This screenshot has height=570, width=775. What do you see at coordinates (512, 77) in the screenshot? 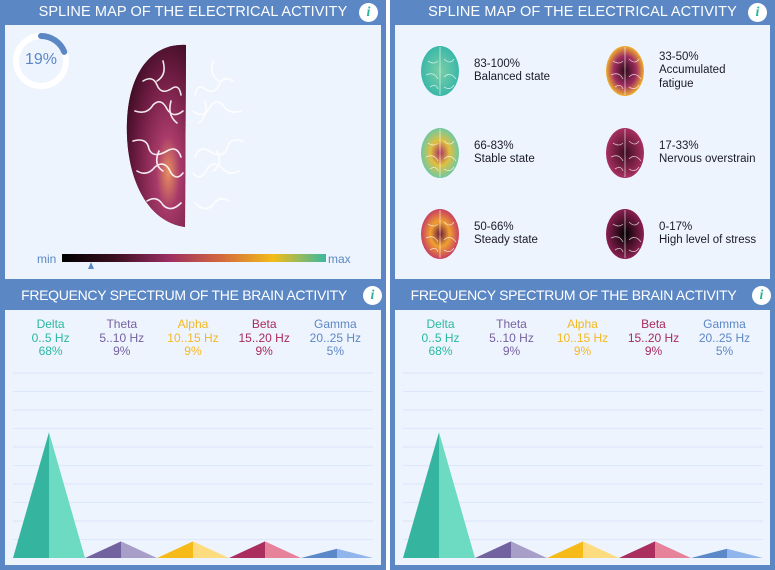
I see `legend-label: Balanced state` at bounding box center [512, 77].